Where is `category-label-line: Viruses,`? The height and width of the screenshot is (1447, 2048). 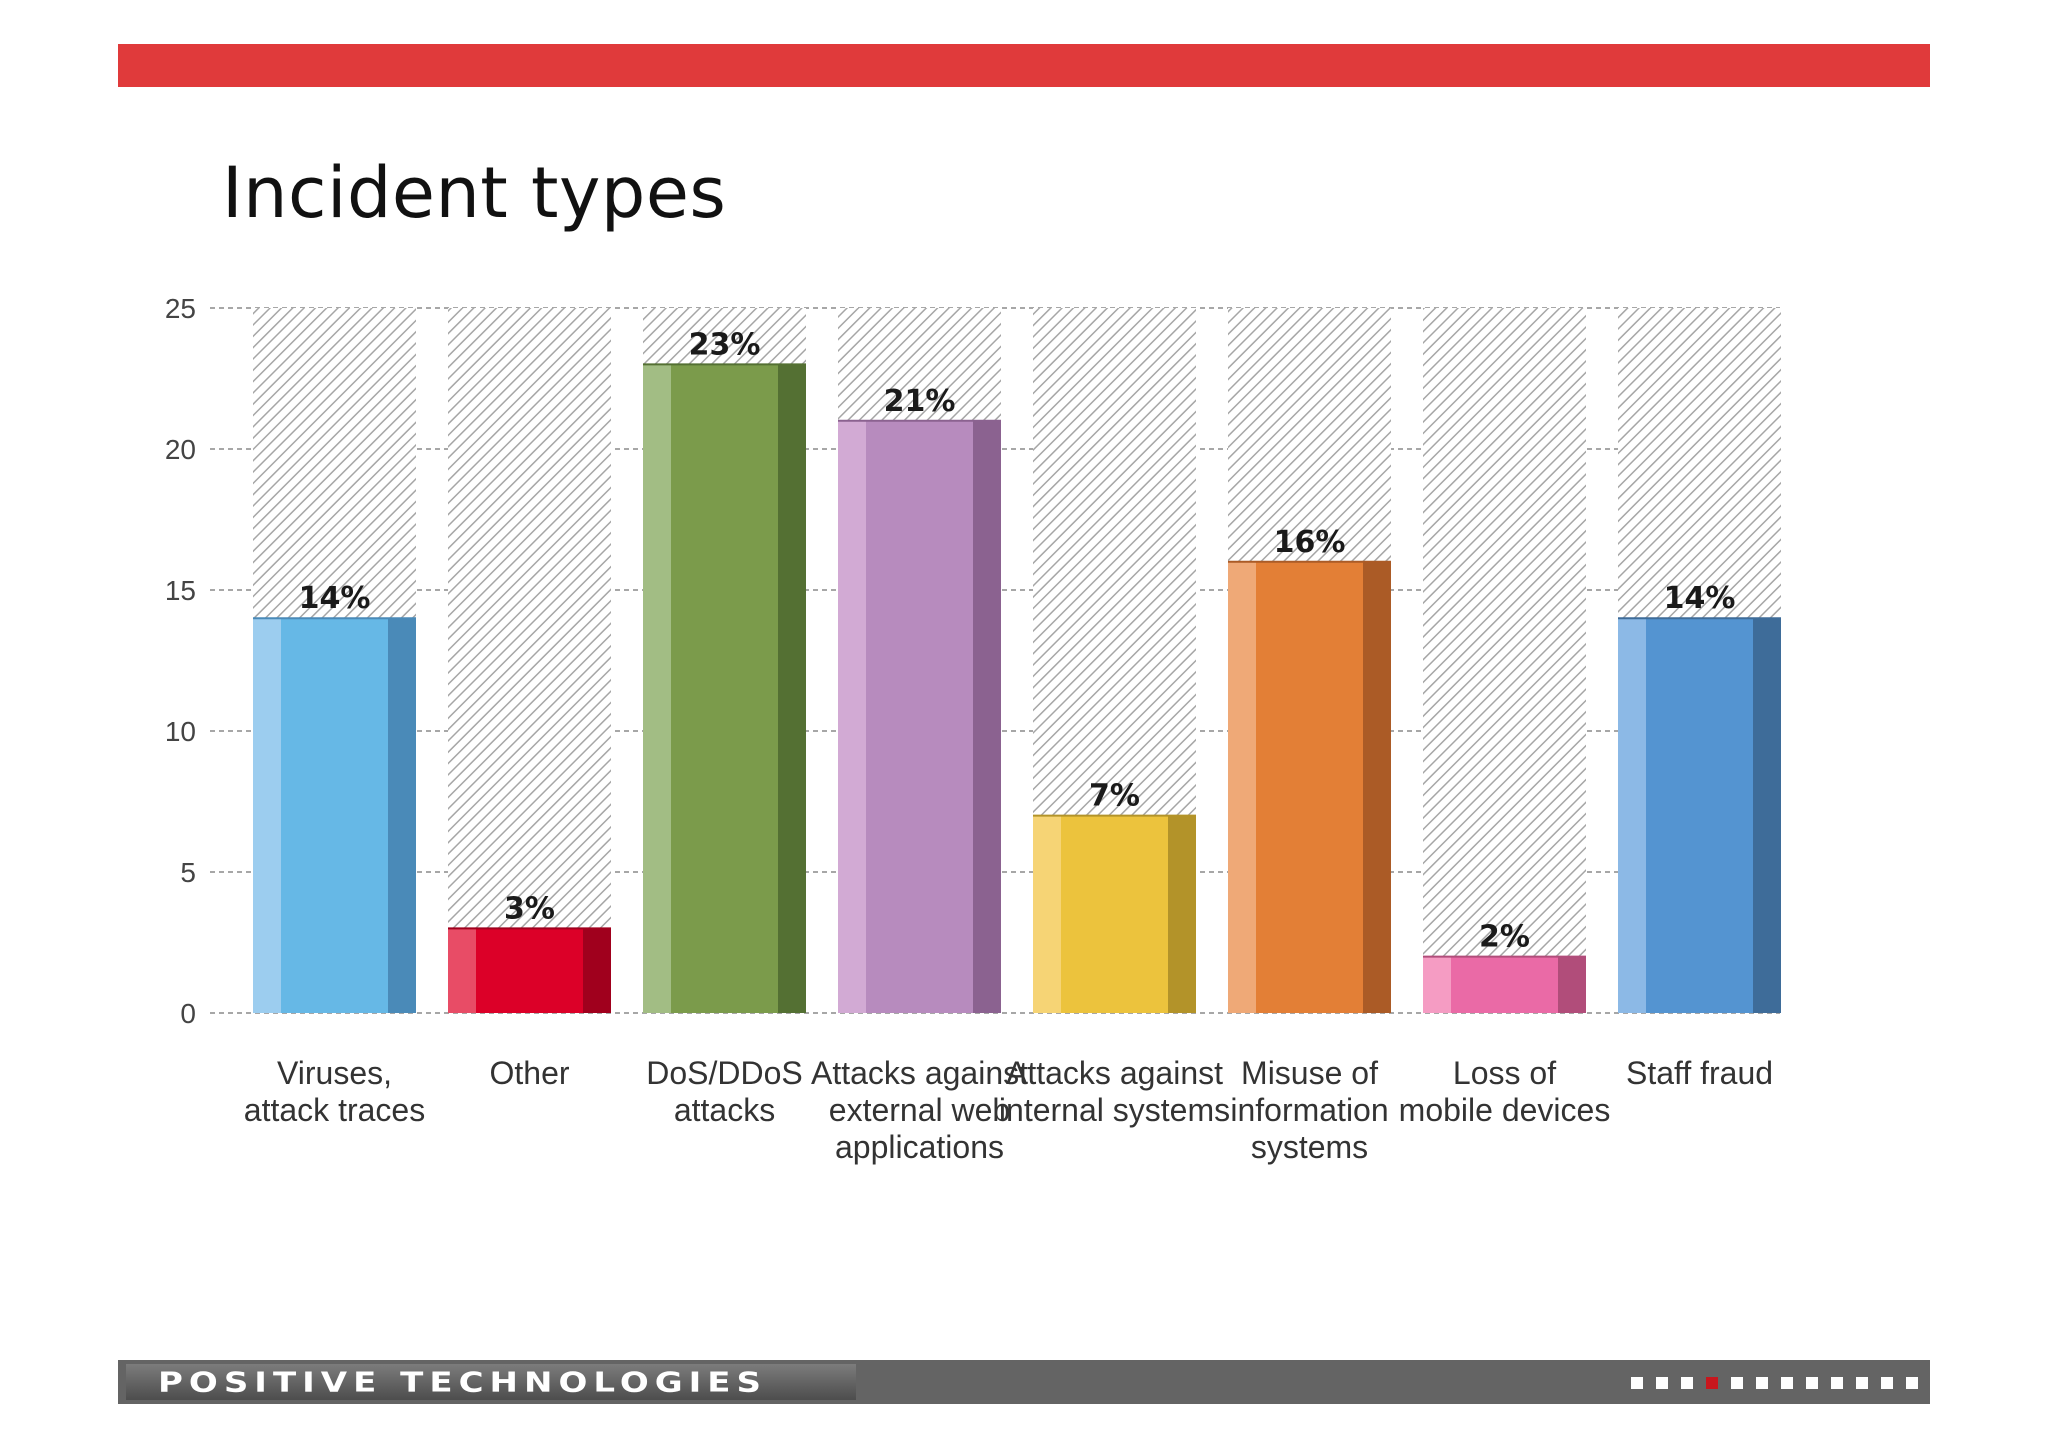 category-label-line: Viruses, is located at coordinates (334, 1073).